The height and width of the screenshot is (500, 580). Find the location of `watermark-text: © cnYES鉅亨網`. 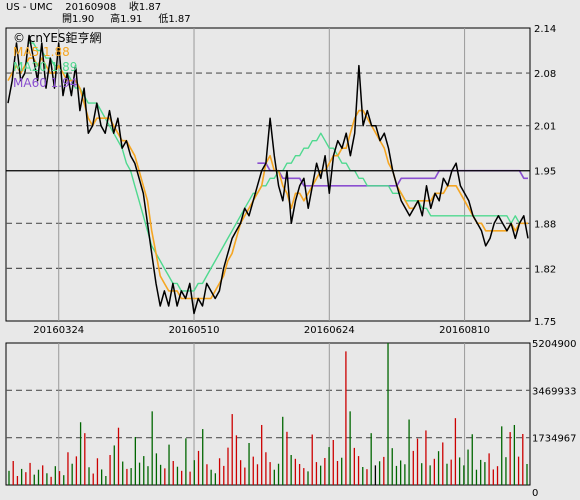

watermark-text: © cnYES鉅亨網 is located at coordinates (57, 37).